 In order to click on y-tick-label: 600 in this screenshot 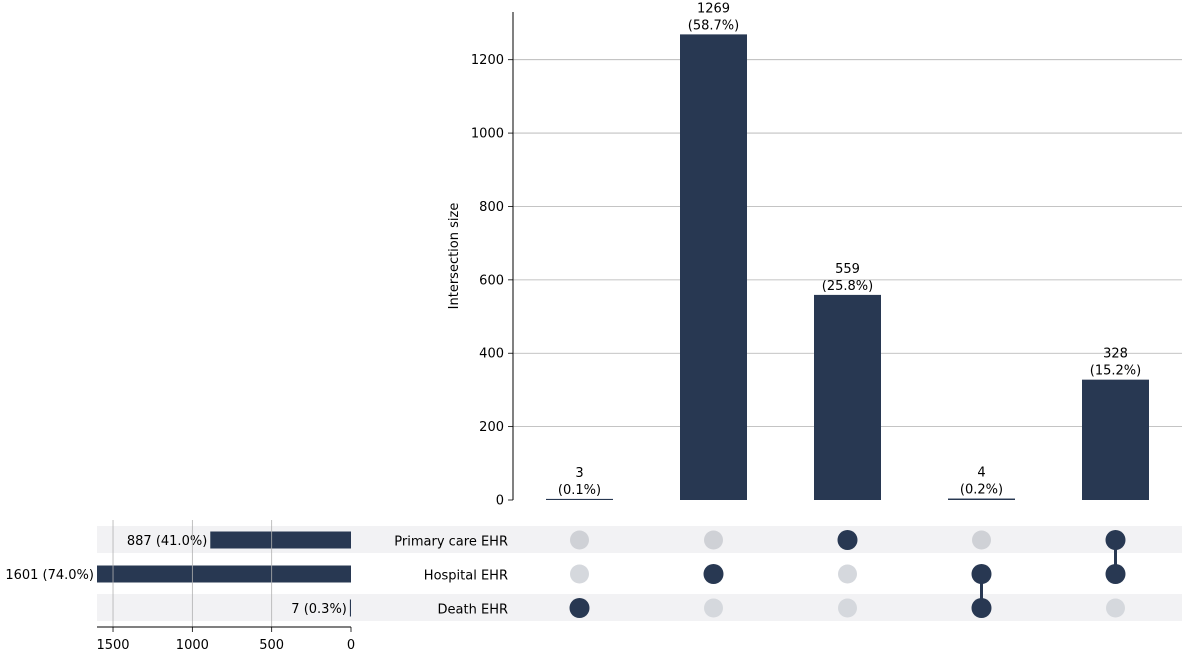, I will do `click(491, 280)`.